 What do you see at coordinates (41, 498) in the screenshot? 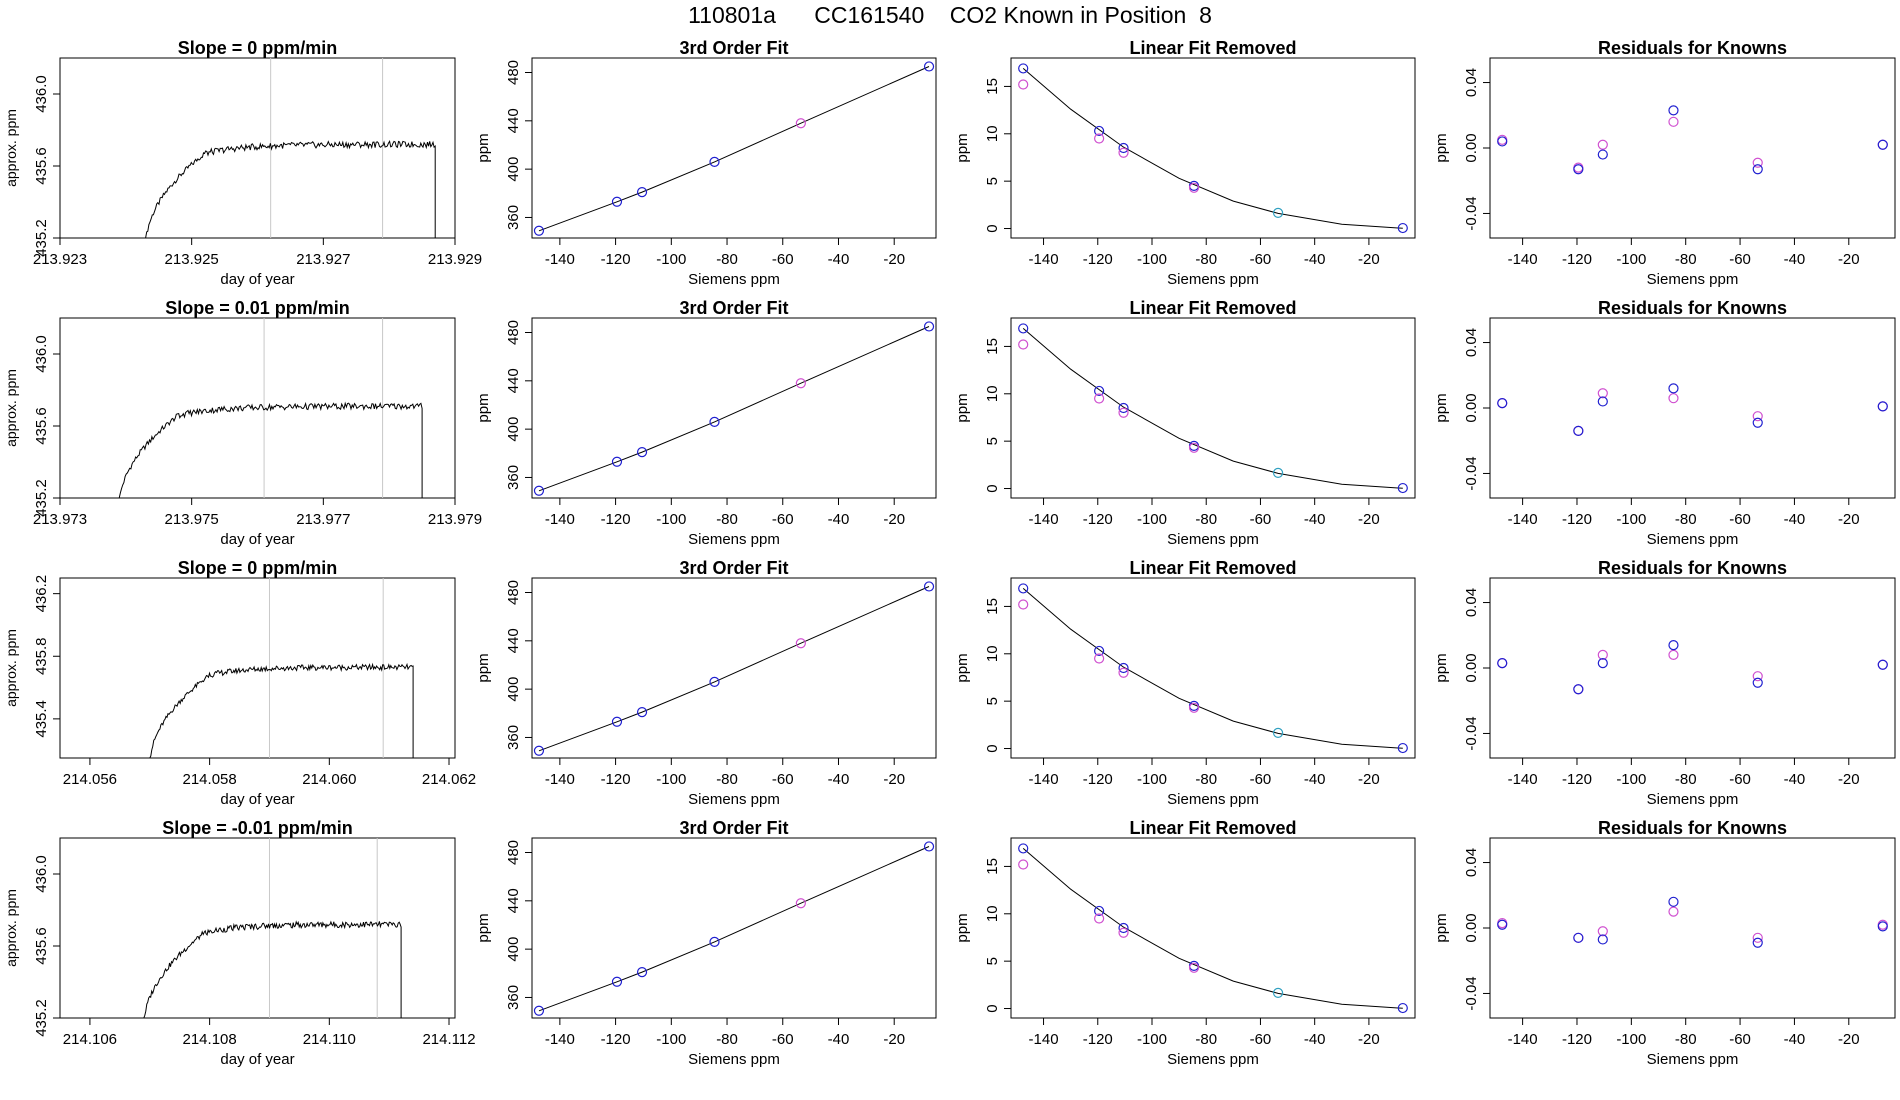
I see `y-tick-label: 435.2` at bounding box center [41, 498].